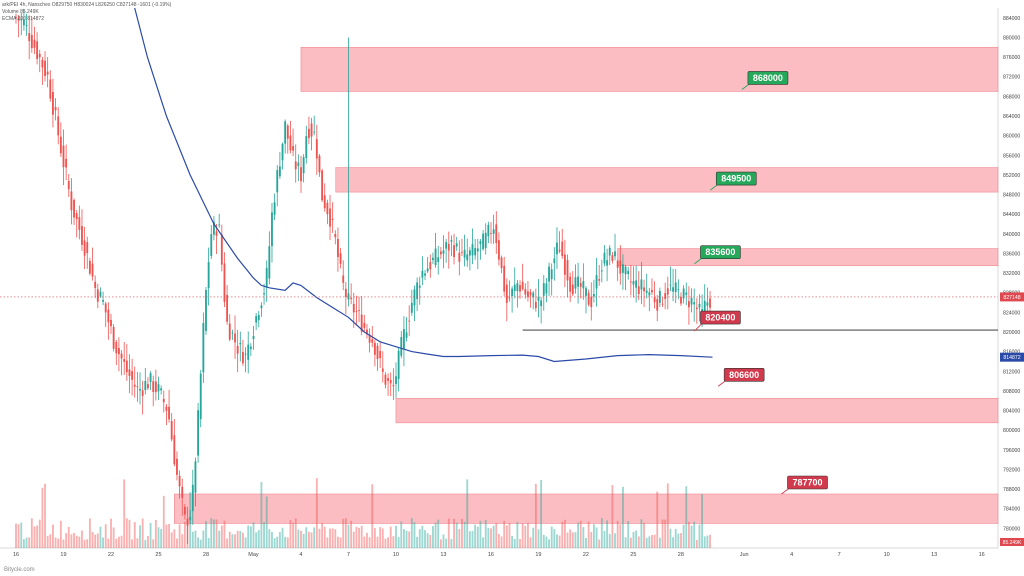 The height and width of the screenshot is (576, 1024). Describe the element at coordinates (206, 555) in the screenshot. I see `x-tick-label: 28` at that location.